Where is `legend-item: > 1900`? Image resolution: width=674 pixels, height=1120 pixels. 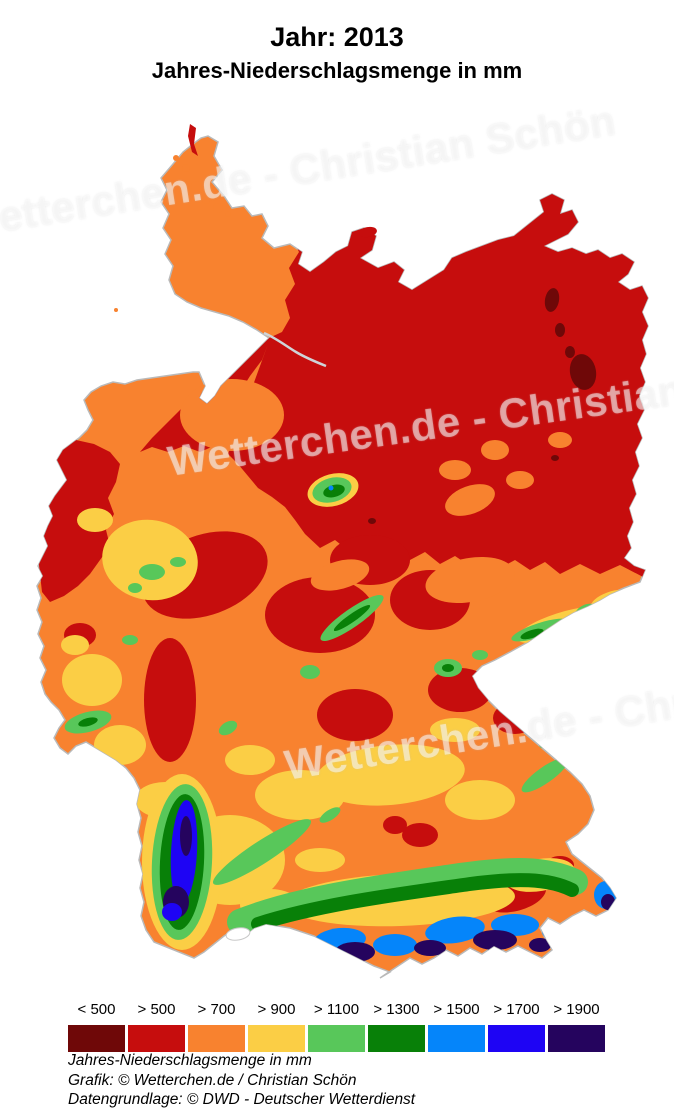
legend-item: > 1900 is located at coordinates (576, 1026).